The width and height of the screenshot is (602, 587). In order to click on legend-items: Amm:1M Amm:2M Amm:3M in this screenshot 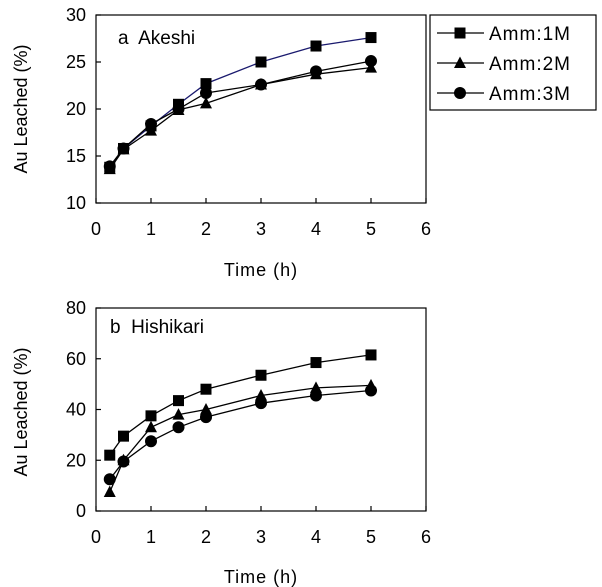, I will do `click(504, 64)`.